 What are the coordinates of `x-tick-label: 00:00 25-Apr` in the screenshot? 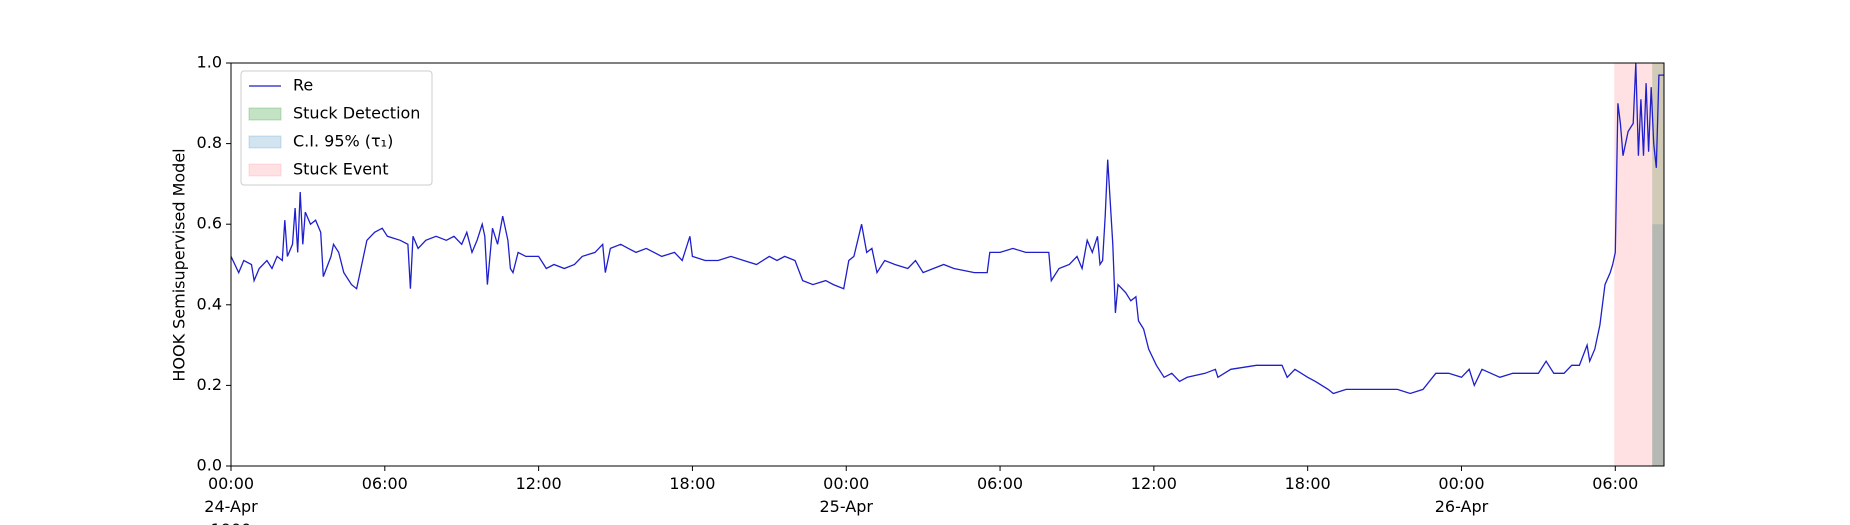 It's located at (847, 495).